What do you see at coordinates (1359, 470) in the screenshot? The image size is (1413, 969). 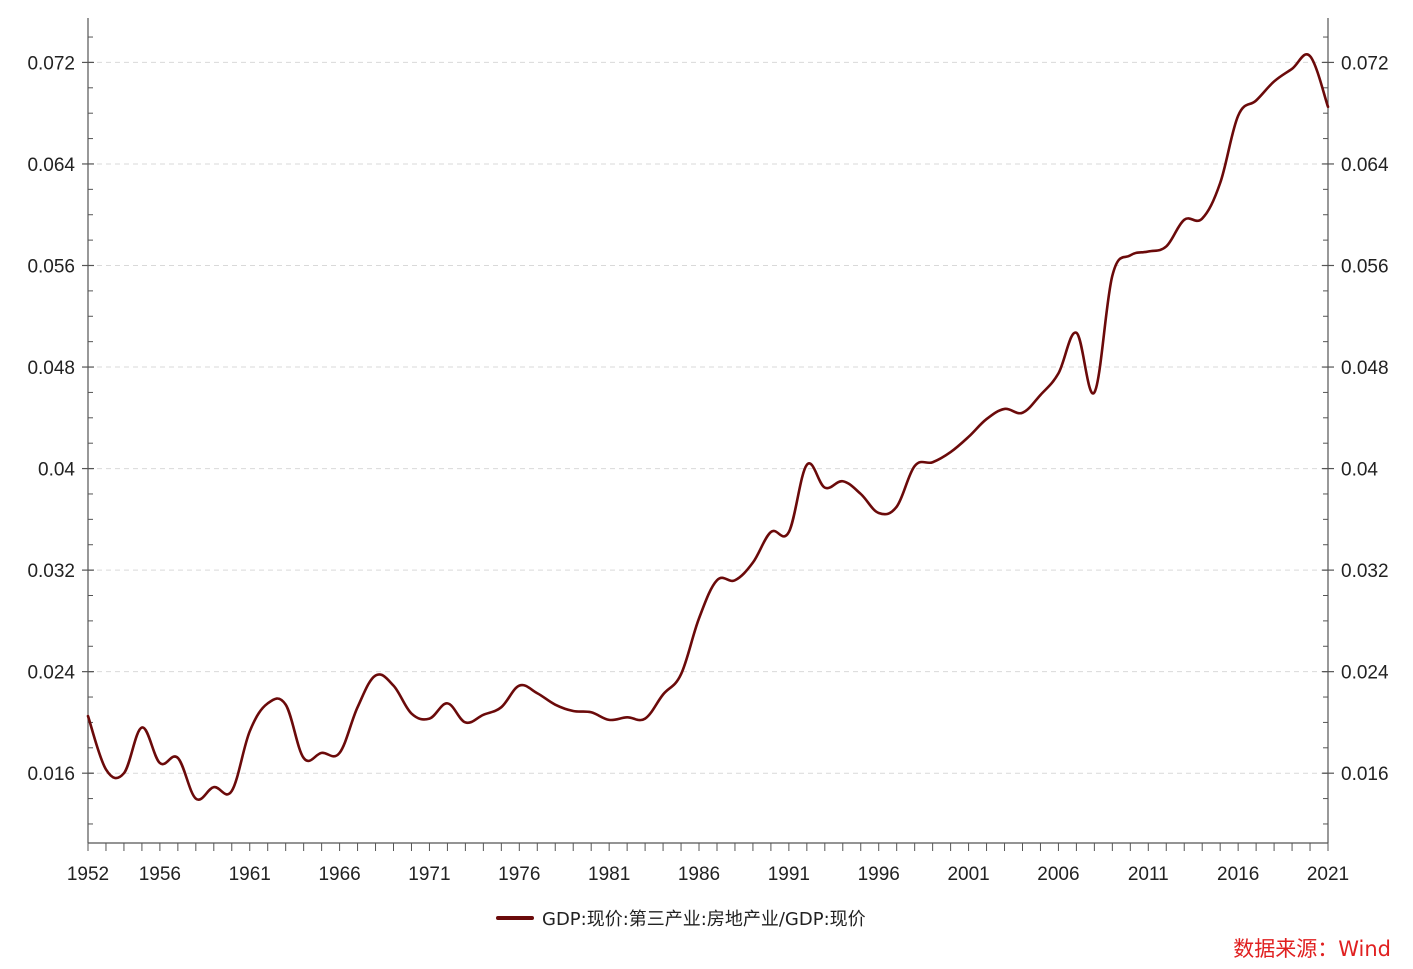 I see `y-tick-label-right: 0.04` at bounding box center [1359, 470].